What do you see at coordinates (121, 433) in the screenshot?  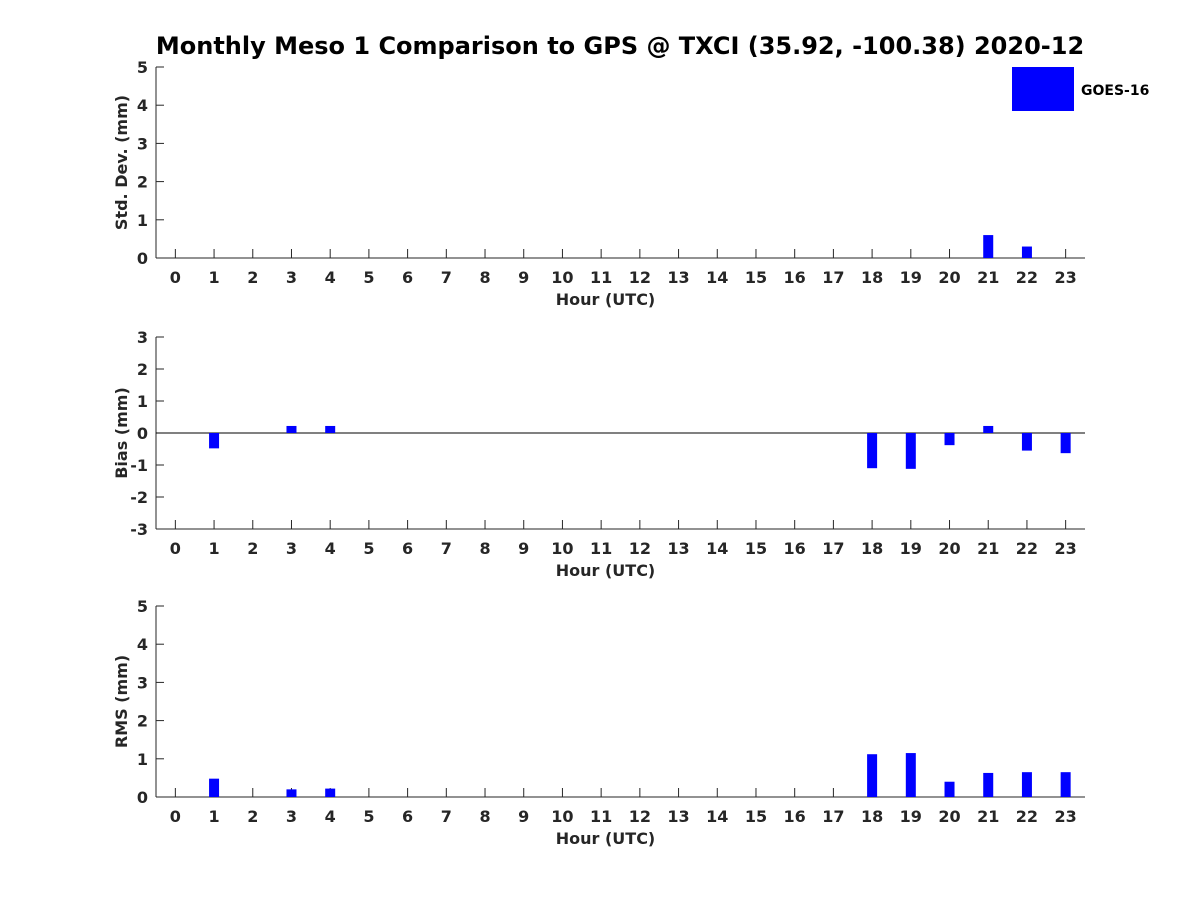 I see `y-axis-label: Bias (mm)` at bounding box center [121, 433].